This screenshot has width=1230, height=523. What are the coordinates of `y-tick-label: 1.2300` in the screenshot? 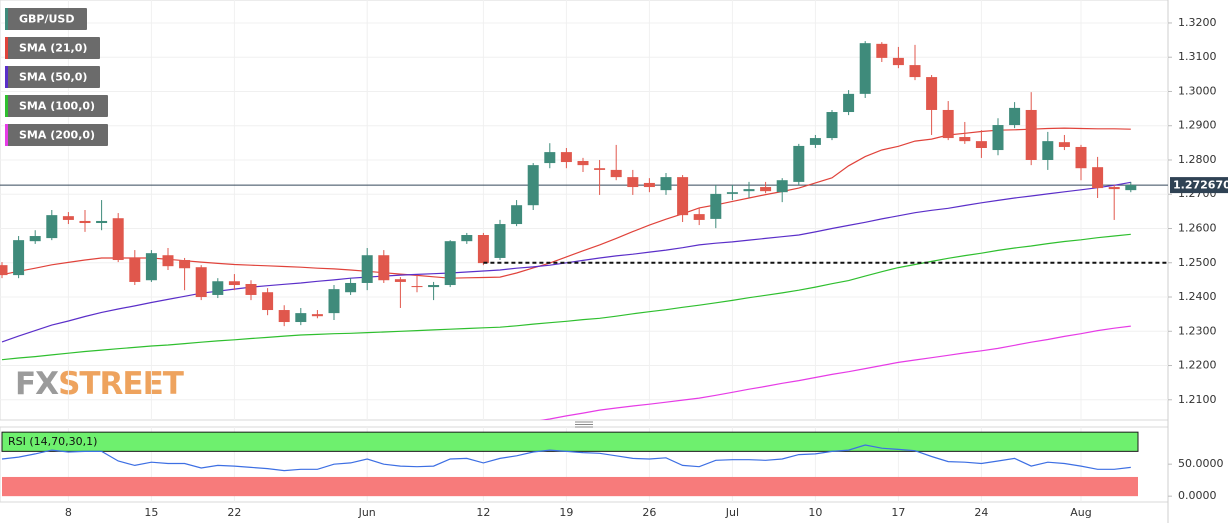 It's located at (1197, 330).